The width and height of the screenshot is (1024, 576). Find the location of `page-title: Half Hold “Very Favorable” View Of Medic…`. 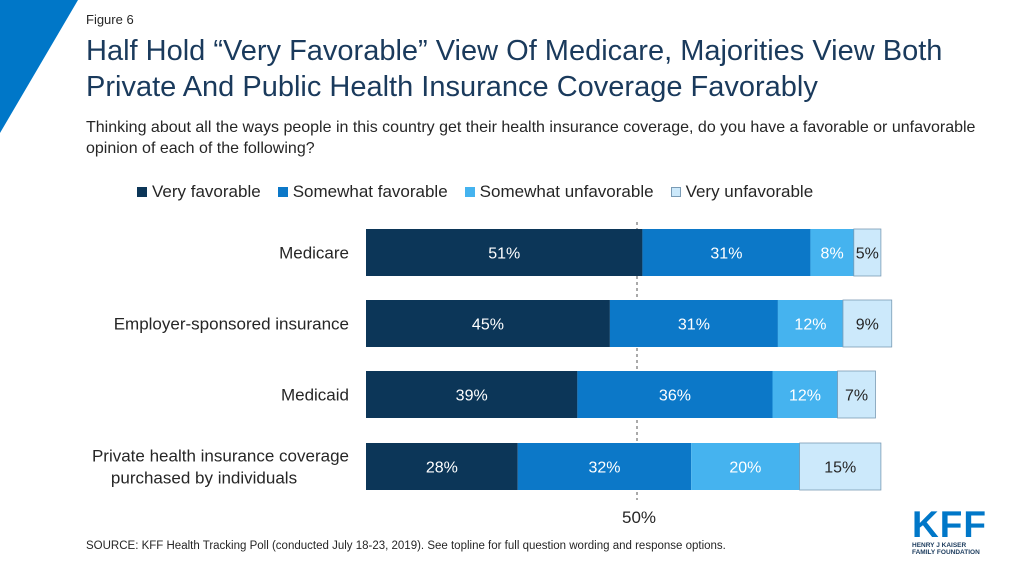

page-title: Half Hold “Very Favorable” View Of Medic… is located at coordinates (514, 69).